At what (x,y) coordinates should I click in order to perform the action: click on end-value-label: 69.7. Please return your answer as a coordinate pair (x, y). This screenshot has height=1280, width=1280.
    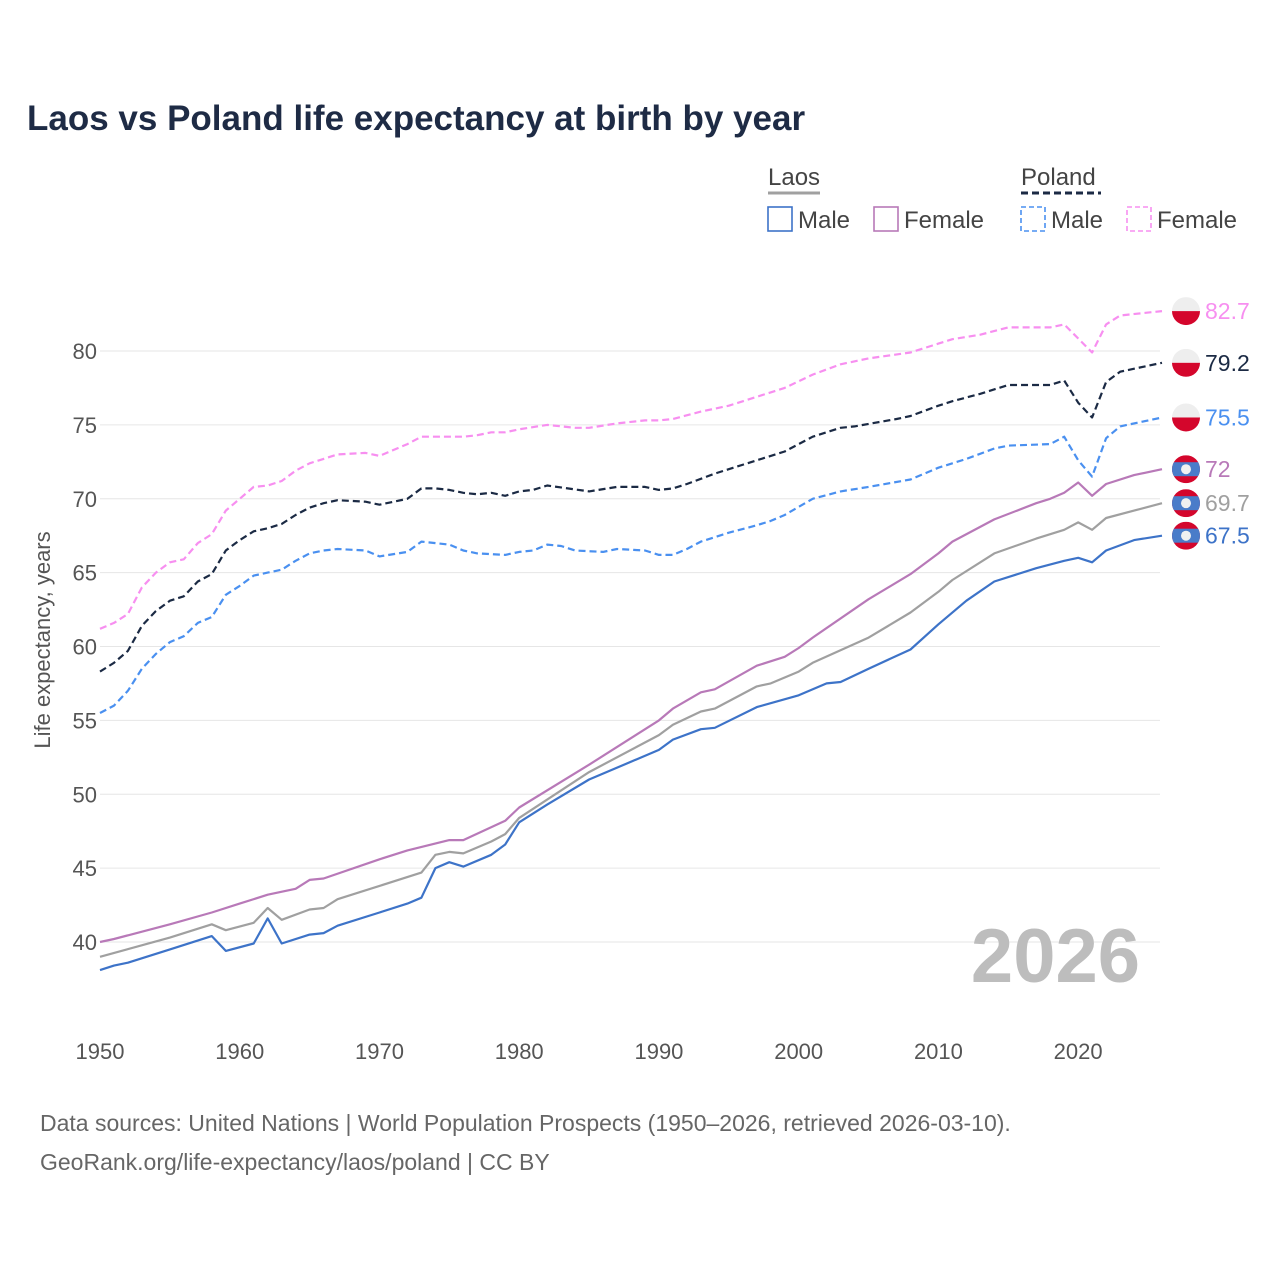
    Looking at the image, I should click on (1227, 503).